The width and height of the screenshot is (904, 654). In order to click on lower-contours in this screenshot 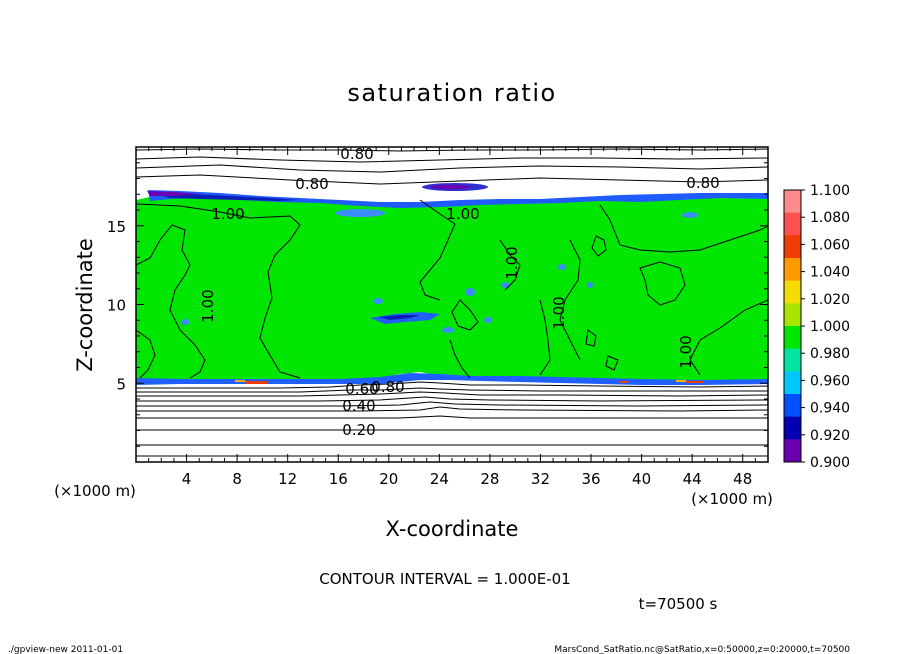, I will do `click(452, 419)`.